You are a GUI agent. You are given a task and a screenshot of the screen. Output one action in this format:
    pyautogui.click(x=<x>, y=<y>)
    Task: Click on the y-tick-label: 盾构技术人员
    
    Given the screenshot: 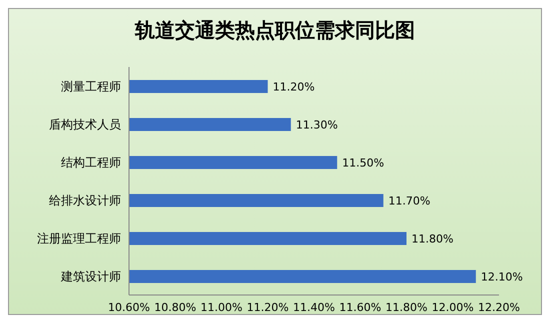 What is the action you would take?
    pyautogui.click(x=85, y=124)
    